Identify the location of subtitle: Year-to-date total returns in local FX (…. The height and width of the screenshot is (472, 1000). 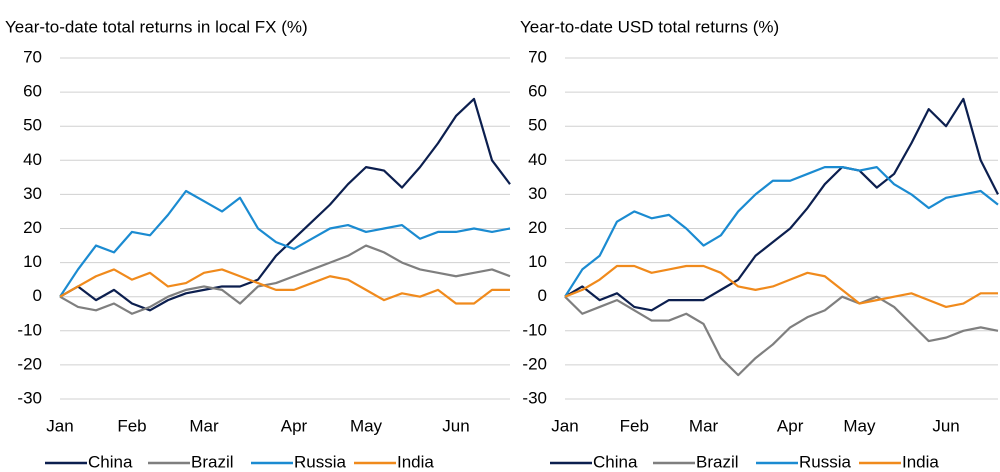
(156, 26).